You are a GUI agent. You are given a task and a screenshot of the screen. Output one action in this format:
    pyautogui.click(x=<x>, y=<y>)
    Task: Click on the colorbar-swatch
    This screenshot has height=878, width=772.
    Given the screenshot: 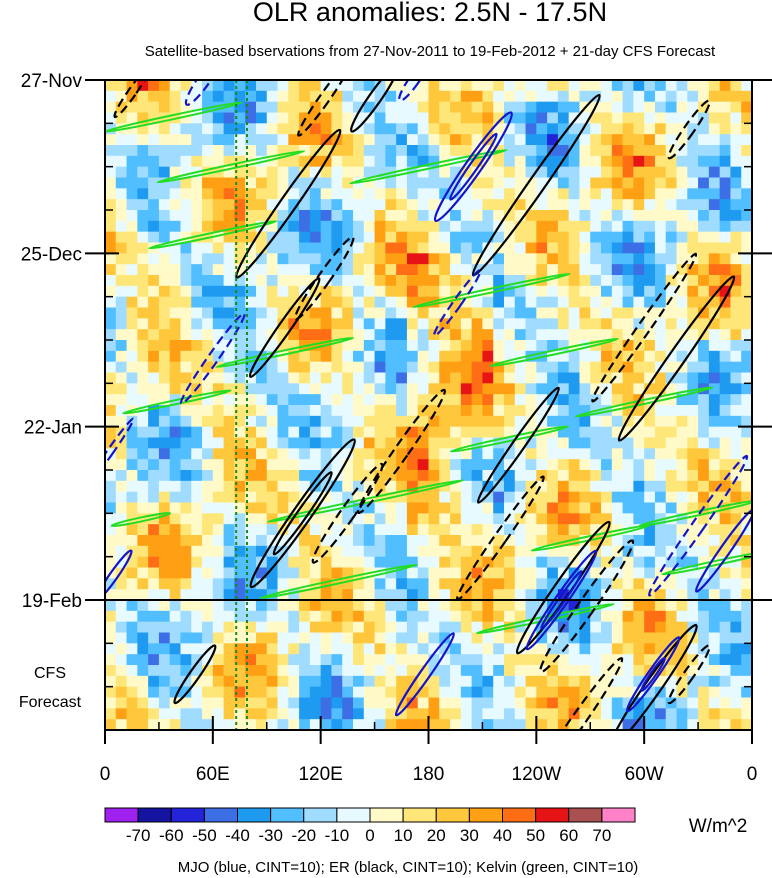 What is the action you would take?
    pyautogui.click(x=121, y=815)
    